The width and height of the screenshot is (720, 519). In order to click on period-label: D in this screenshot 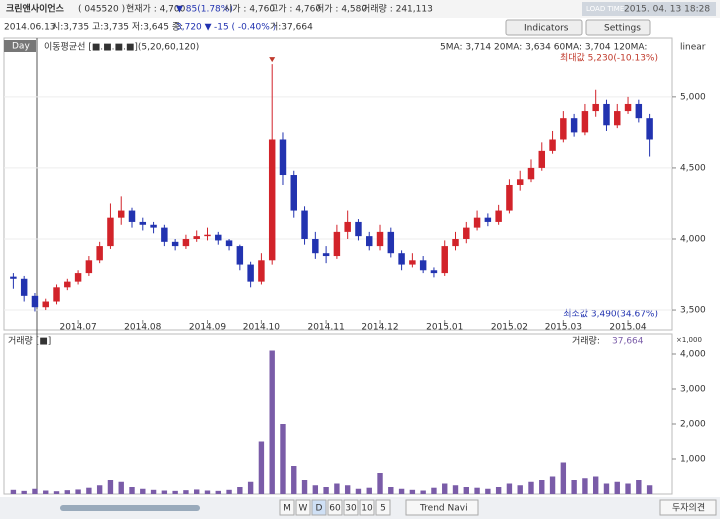, I will do `click(319, 509)`.